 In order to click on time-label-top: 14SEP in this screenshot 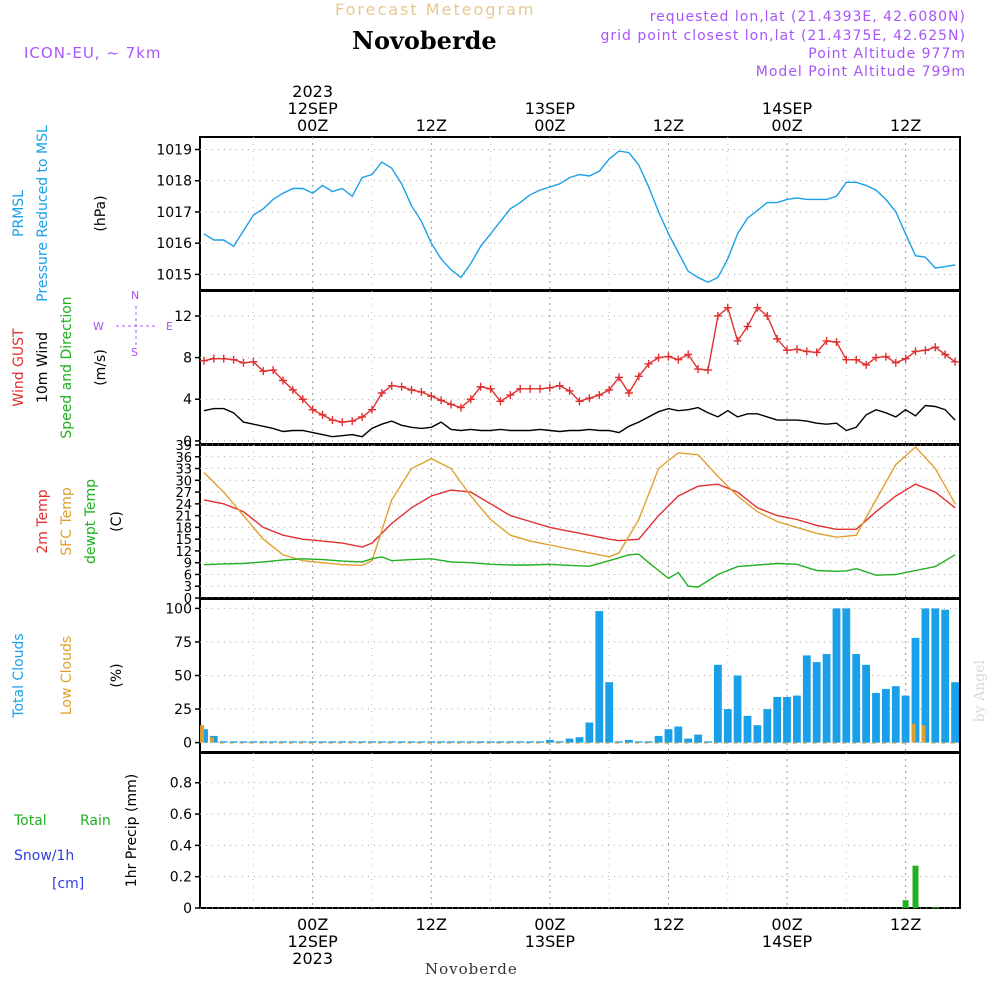, I will do `click(787, 108)`.